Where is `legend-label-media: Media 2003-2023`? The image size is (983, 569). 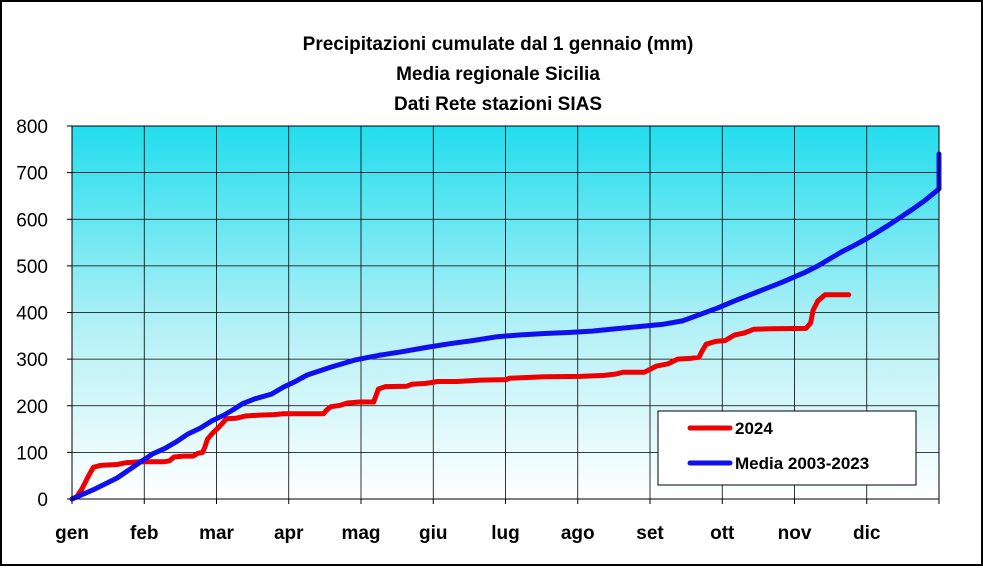
legend-label-media: Media 2003-2023 is located at coordinates (802, 463).